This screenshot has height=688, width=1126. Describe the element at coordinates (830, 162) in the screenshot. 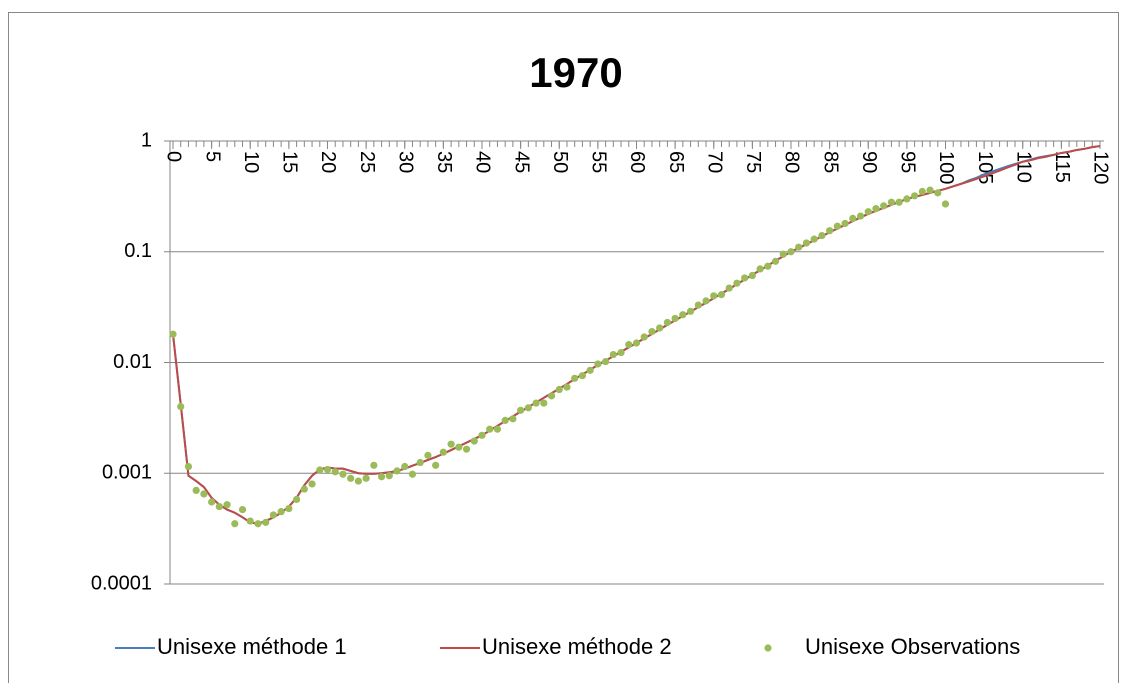

I see `x-tick-label: 85` at that location.